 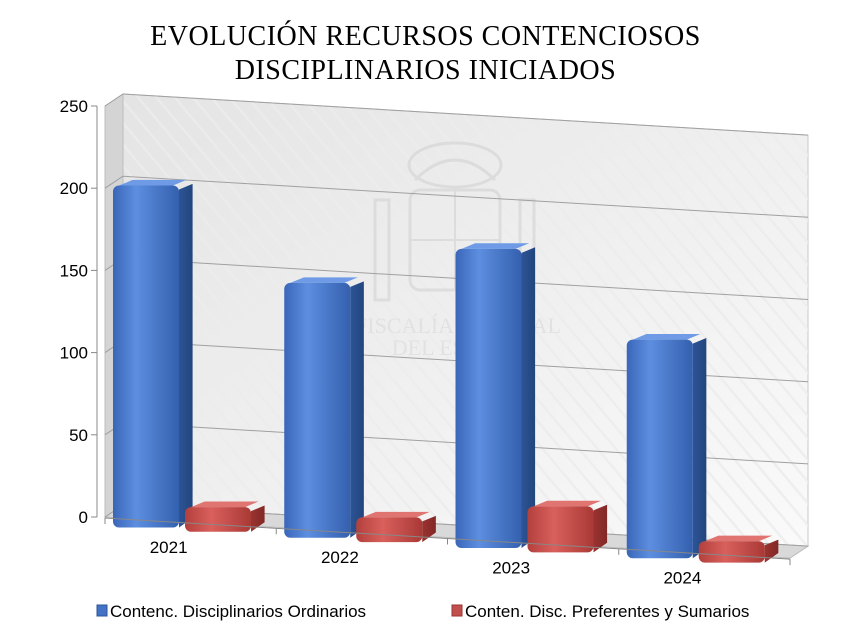 What do you see at coordinates (682, 578) in the screenshot?
I see `x-tick-label-2024: 2024` at bounding box center [682, 578].